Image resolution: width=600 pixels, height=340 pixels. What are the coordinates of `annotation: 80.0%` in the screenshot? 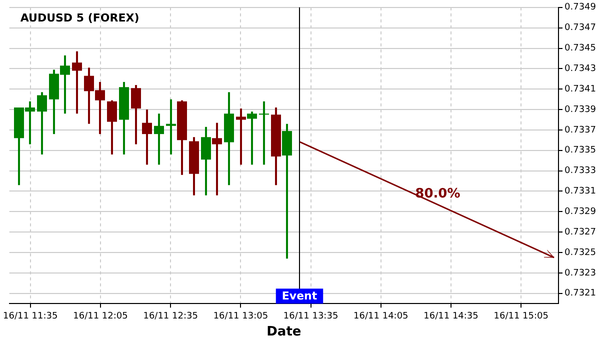 It's located at (437, 194).